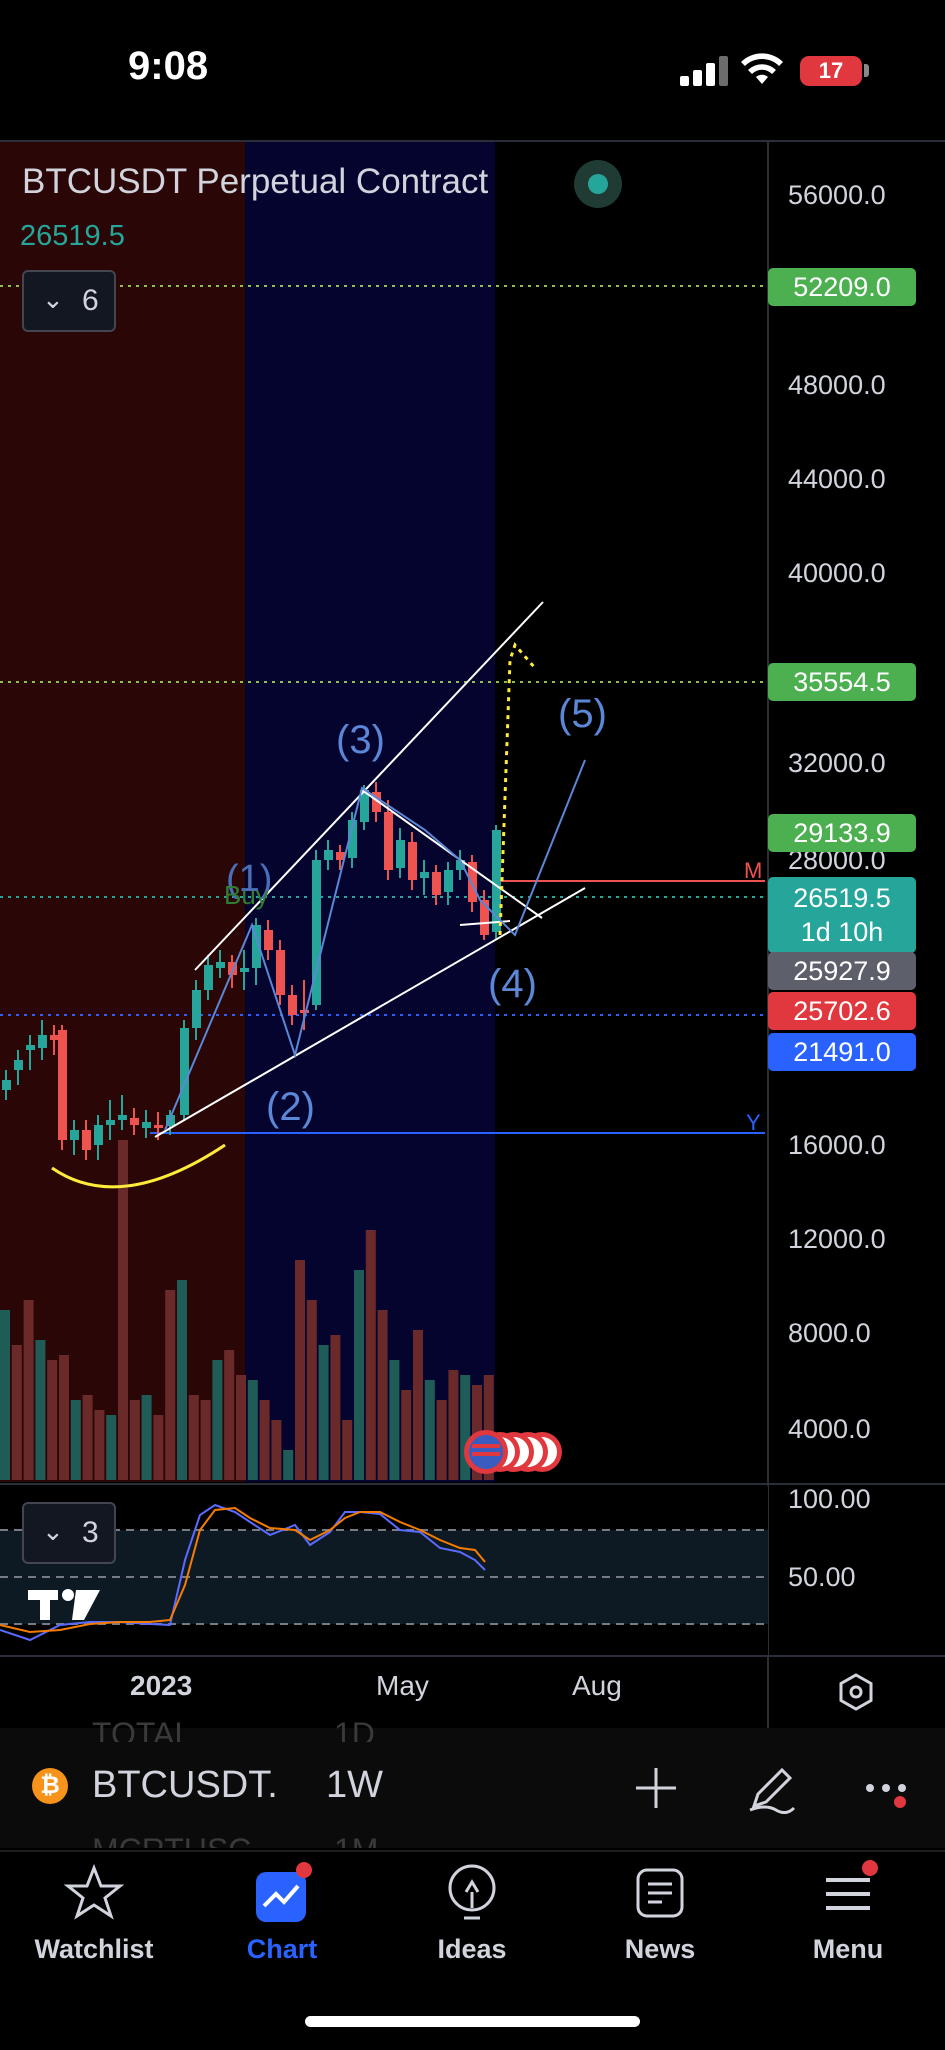 This screenshot has height=2050, width=945. Describe the element at coordinates (772, 1788) in the screenshot. I see `drawing-pen-icon` at that location.